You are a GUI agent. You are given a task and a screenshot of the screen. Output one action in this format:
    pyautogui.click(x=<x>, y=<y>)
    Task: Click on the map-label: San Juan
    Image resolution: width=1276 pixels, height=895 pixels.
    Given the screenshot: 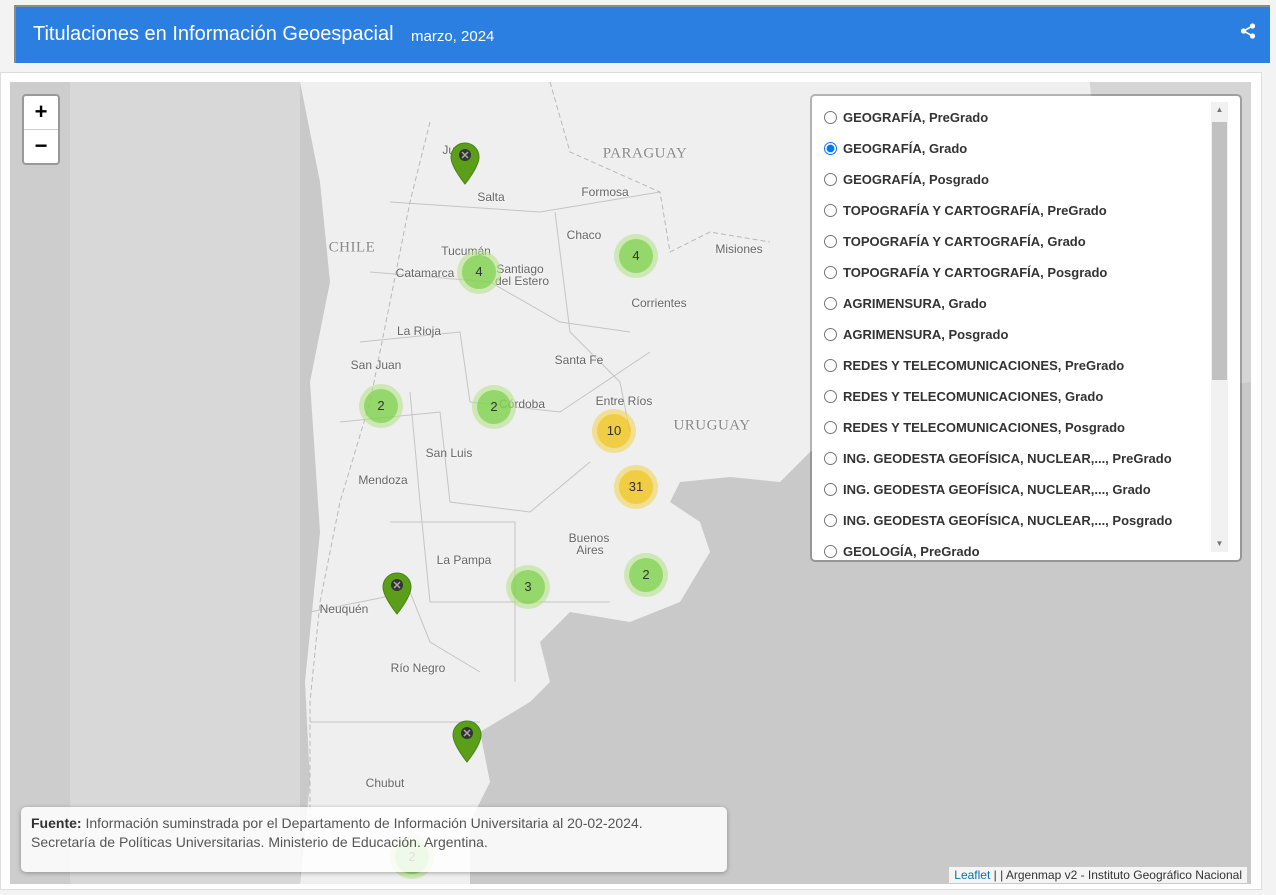 What is the action you would take?
    pyautogui.click(x=376, y=365)
    